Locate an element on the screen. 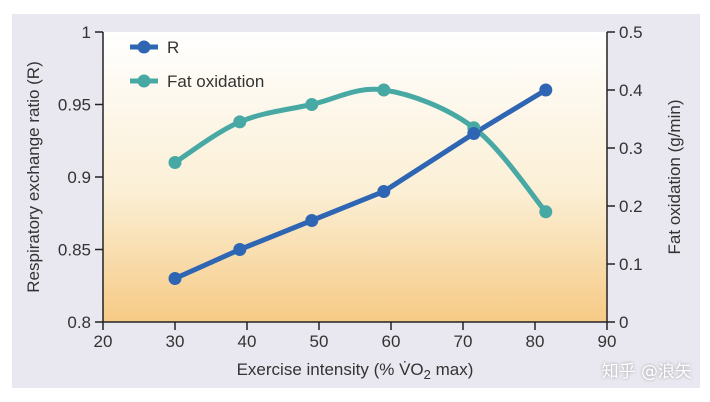 This screenshot has height=402, width=710. y-right-tick-label: 0.1 is located at coordinates (631, 264).